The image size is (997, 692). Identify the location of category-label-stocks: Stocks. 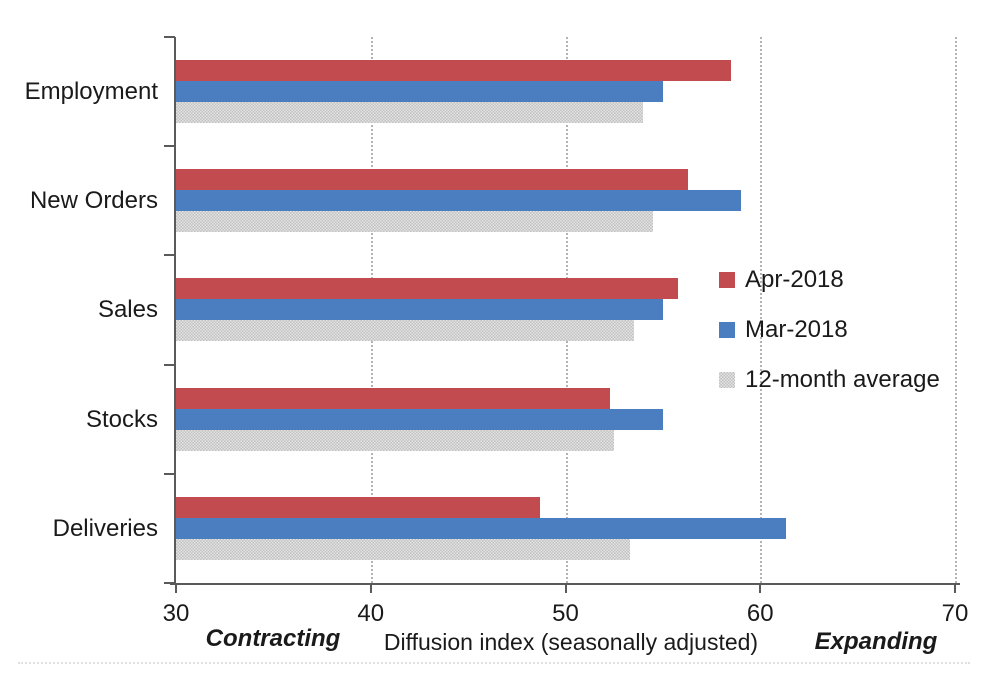
(121, 419).